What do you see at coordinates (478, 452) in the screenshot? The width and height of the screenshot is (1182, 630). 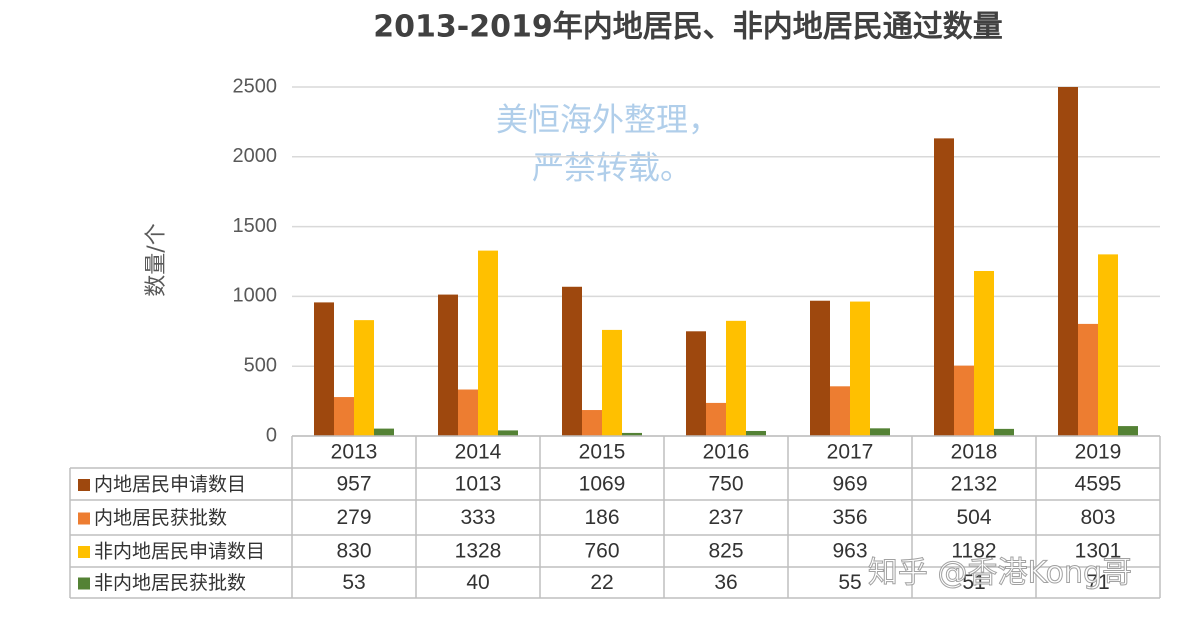 I see `x-tick-label: 2014` at bounding box center [478, 452].